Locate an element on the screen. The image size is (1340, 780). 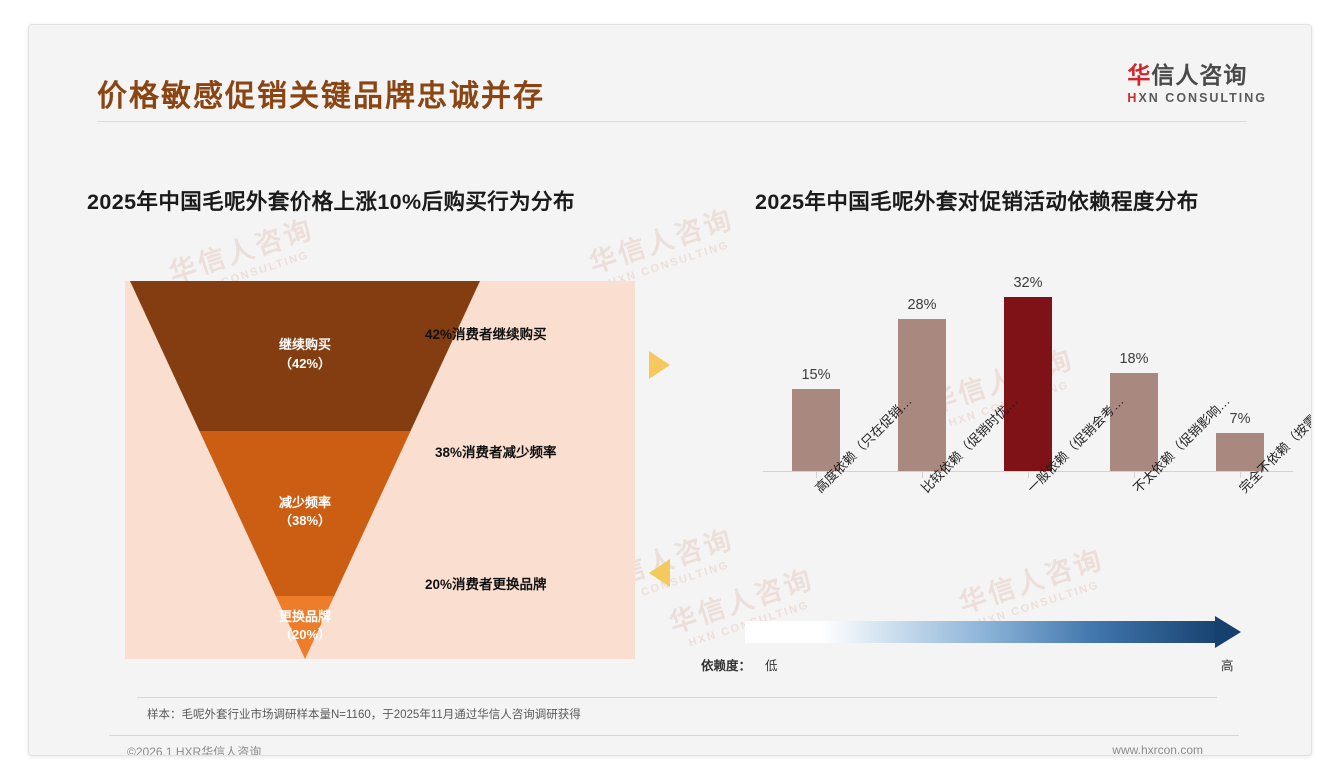
bar-group-2: 32% is located at coordinates (1028, 373).